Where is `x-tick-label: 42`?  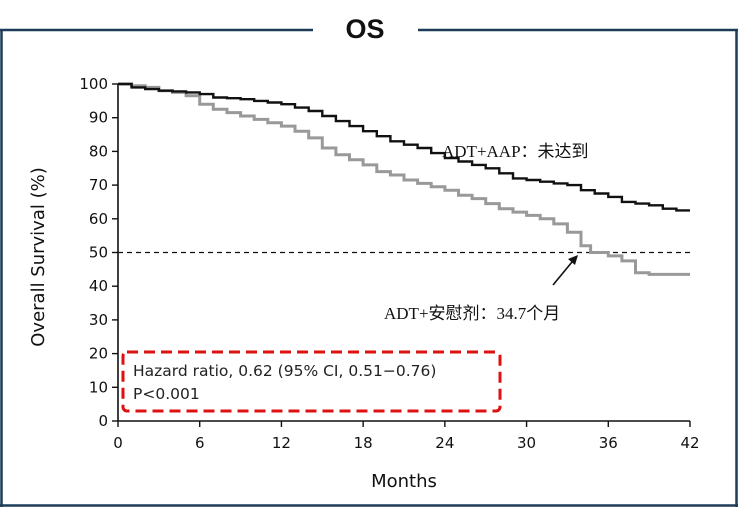
x-tick-label: 42 is located at coordinates (689, 443).